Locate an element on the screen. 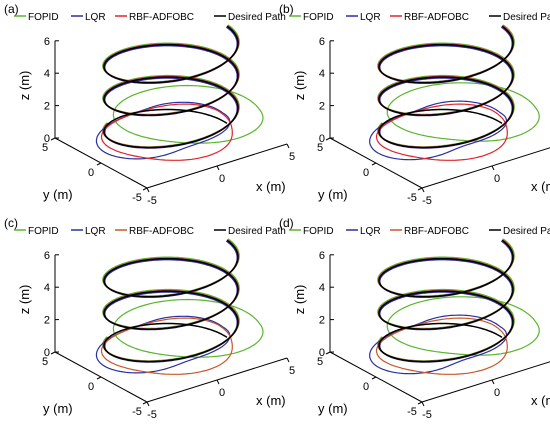 This screenshot has width=550, height=428. panel-label: (b) is located at coordinates (286, 9).